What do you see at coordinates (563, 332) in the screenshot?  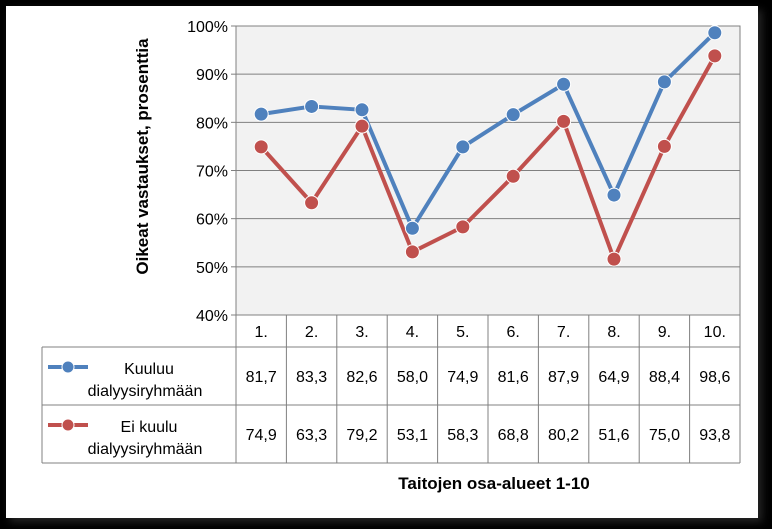 I see `x-tick-label: 7.` at bounding box center [563, 332].